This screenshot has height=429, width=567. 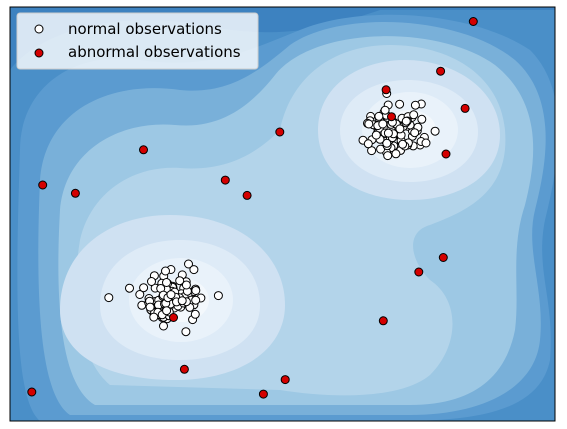 What do you see at coordinates (154, 52) in the screenshot?
I see `legend-label-abnormal: abnormal observations` at bounding box center [154, 52].